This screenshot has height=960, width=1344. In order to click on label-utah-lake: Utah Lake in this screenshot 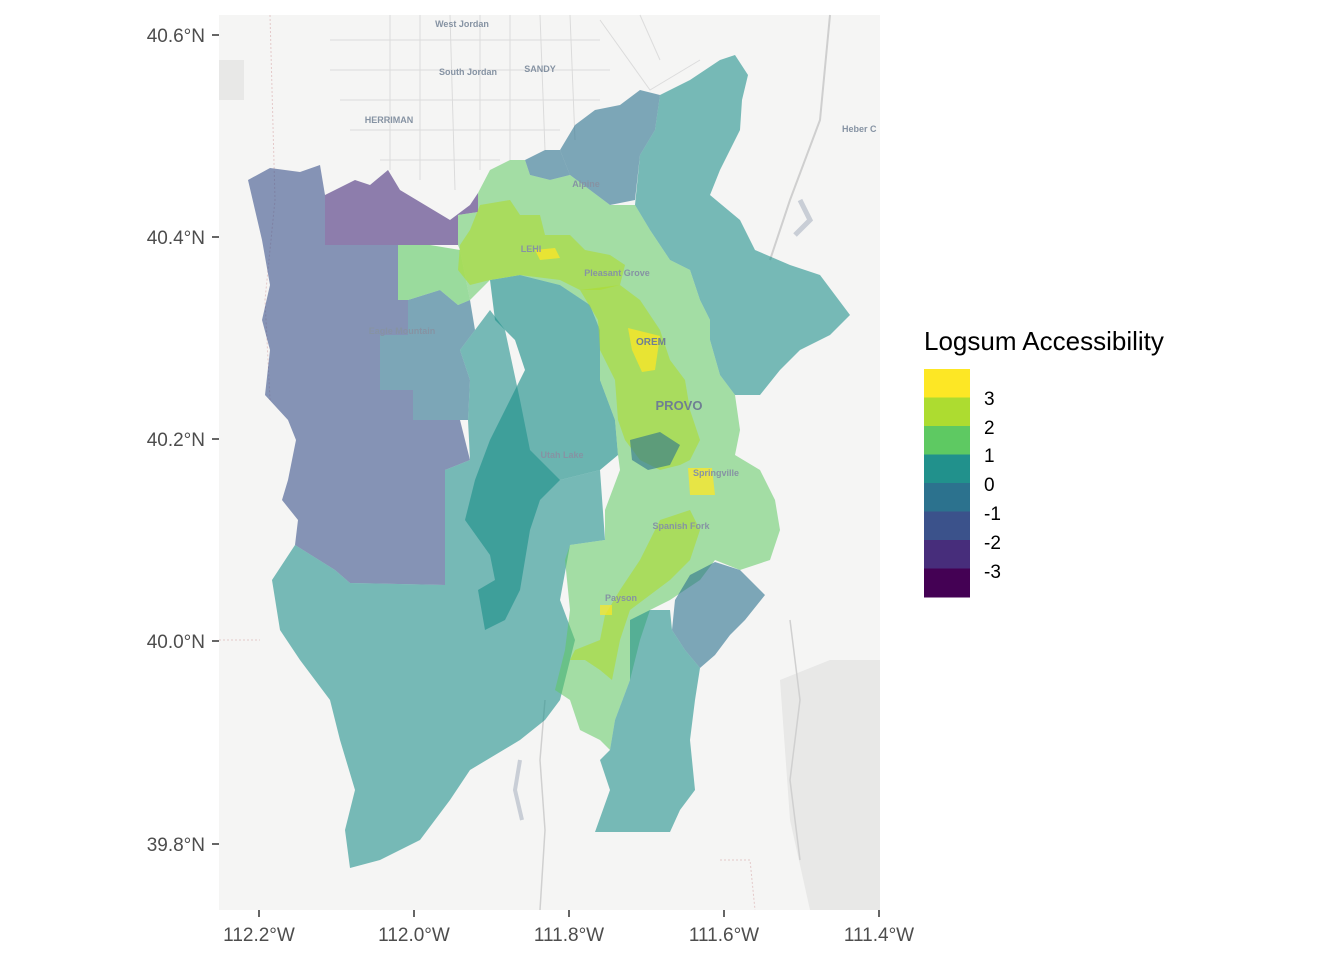, I will do `click(561, 455)`.